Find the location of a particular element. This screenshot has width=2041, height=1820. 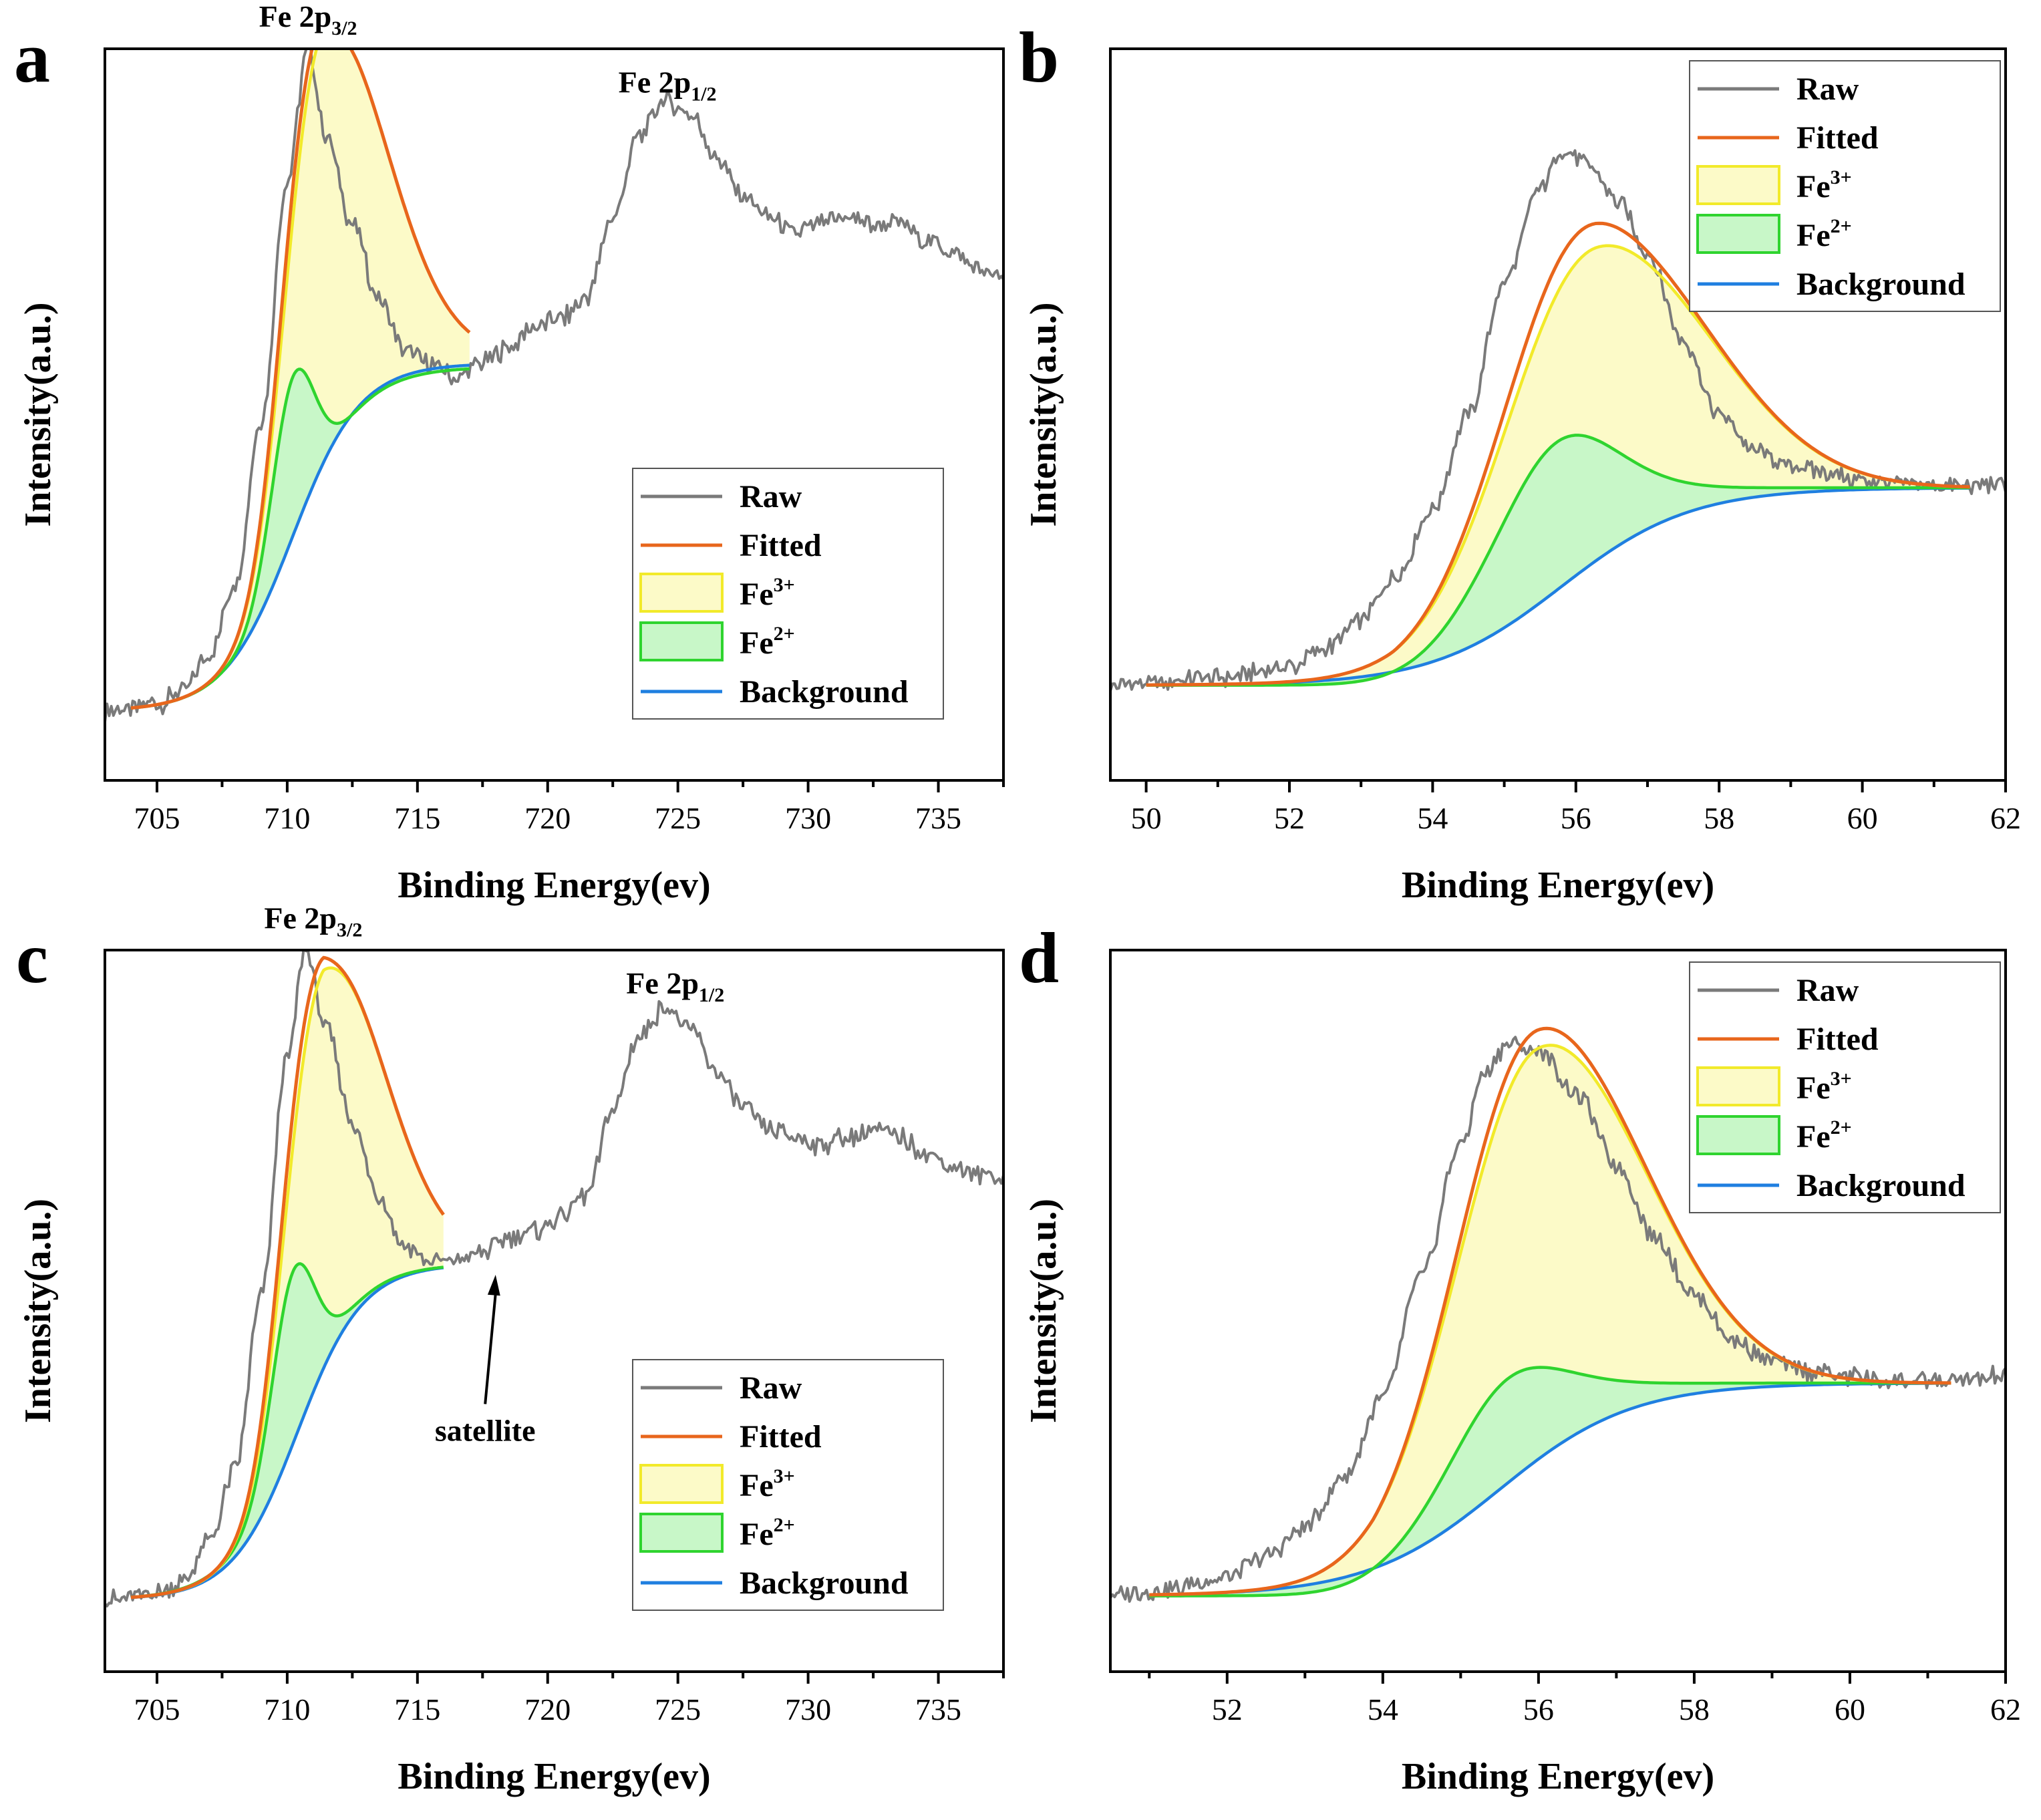

peak-label: Fe 2p1/2 is located at coordinates (675, 986).